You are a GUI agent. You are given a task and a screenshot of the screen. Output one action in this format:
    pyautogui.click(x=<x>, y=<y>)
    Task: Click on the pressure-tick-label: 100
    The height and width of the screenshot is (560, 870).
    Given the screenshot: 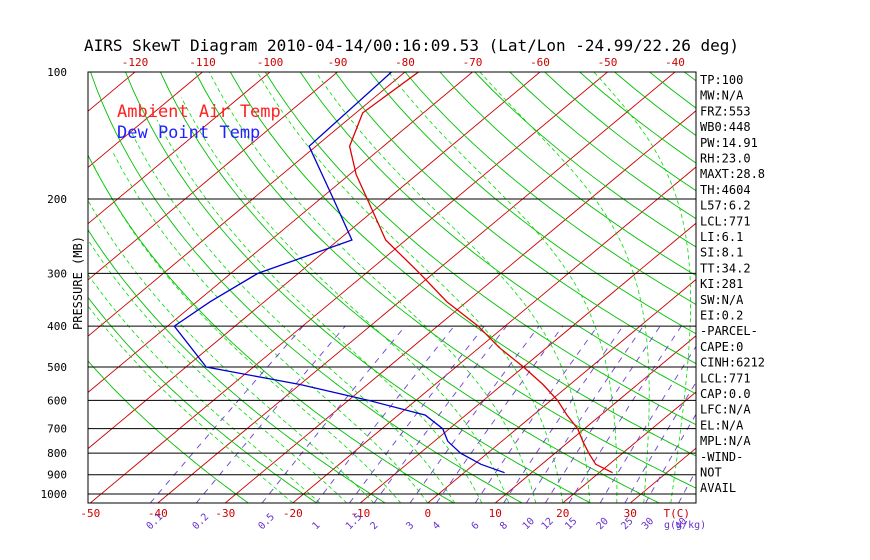 What is the action you would take?
    pyautogui.click(x=57, y=72)
    